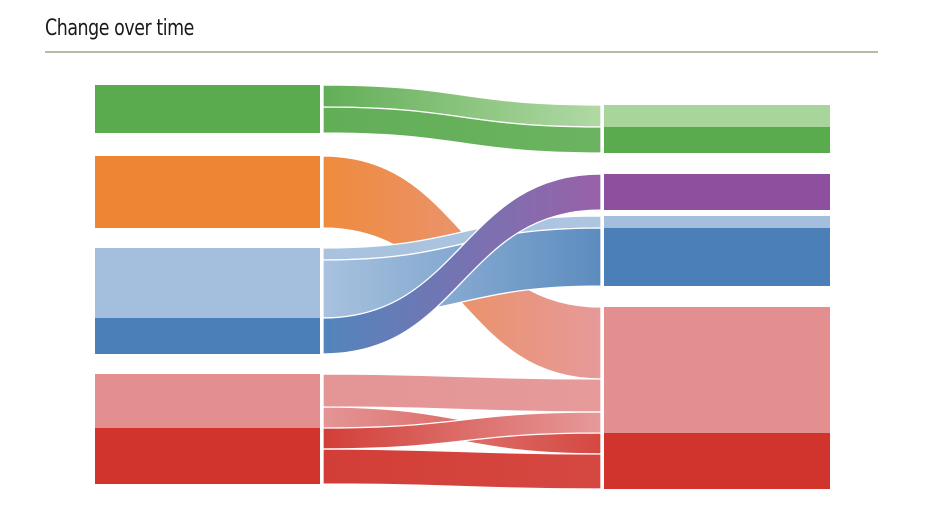  I want to click on right-node-LRr, so click(717, 370).